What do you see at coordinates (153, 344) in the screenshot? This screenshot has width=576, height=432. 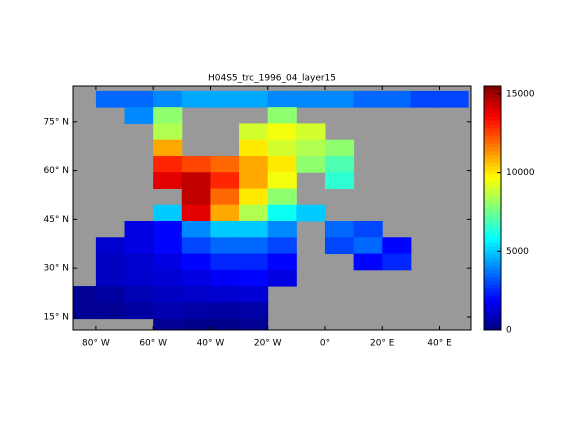 I see `x-tick-label: 60° W` at bounding box center [153, 344].